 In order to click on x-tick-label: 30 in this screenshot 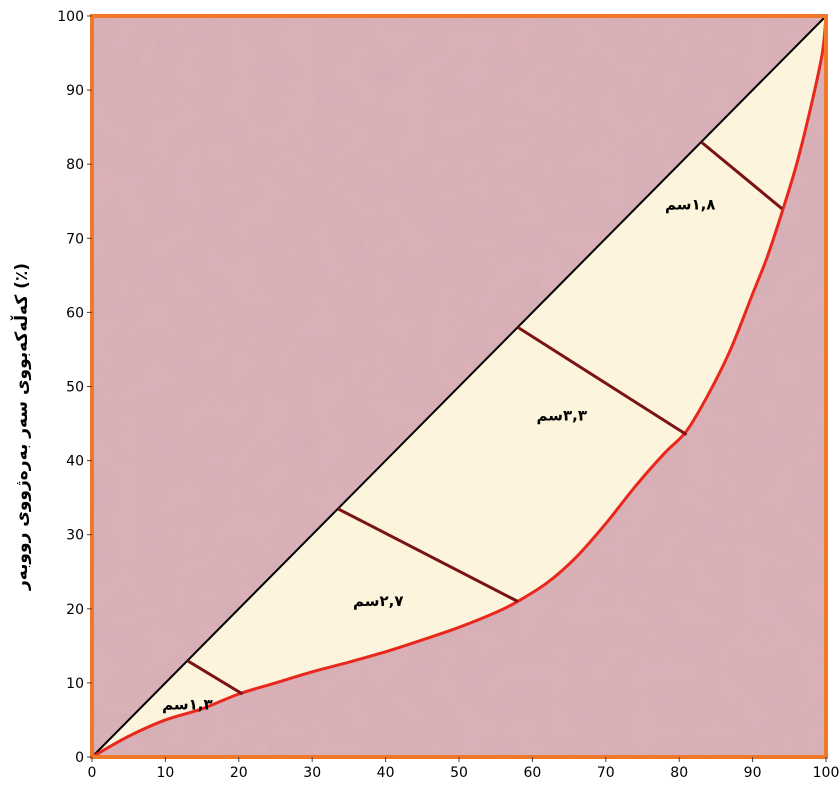, I will do `click(312, 773)`.